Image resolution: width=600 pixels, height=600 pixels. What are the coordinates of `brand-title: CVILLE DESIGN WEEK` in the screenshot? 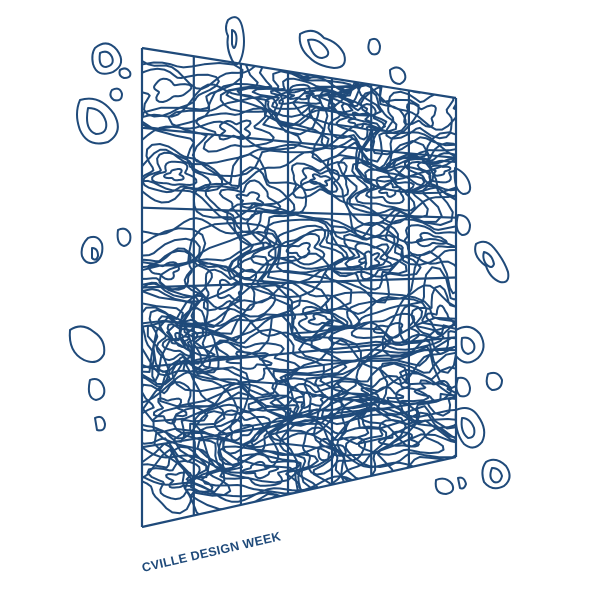 It's located at (212, 552).